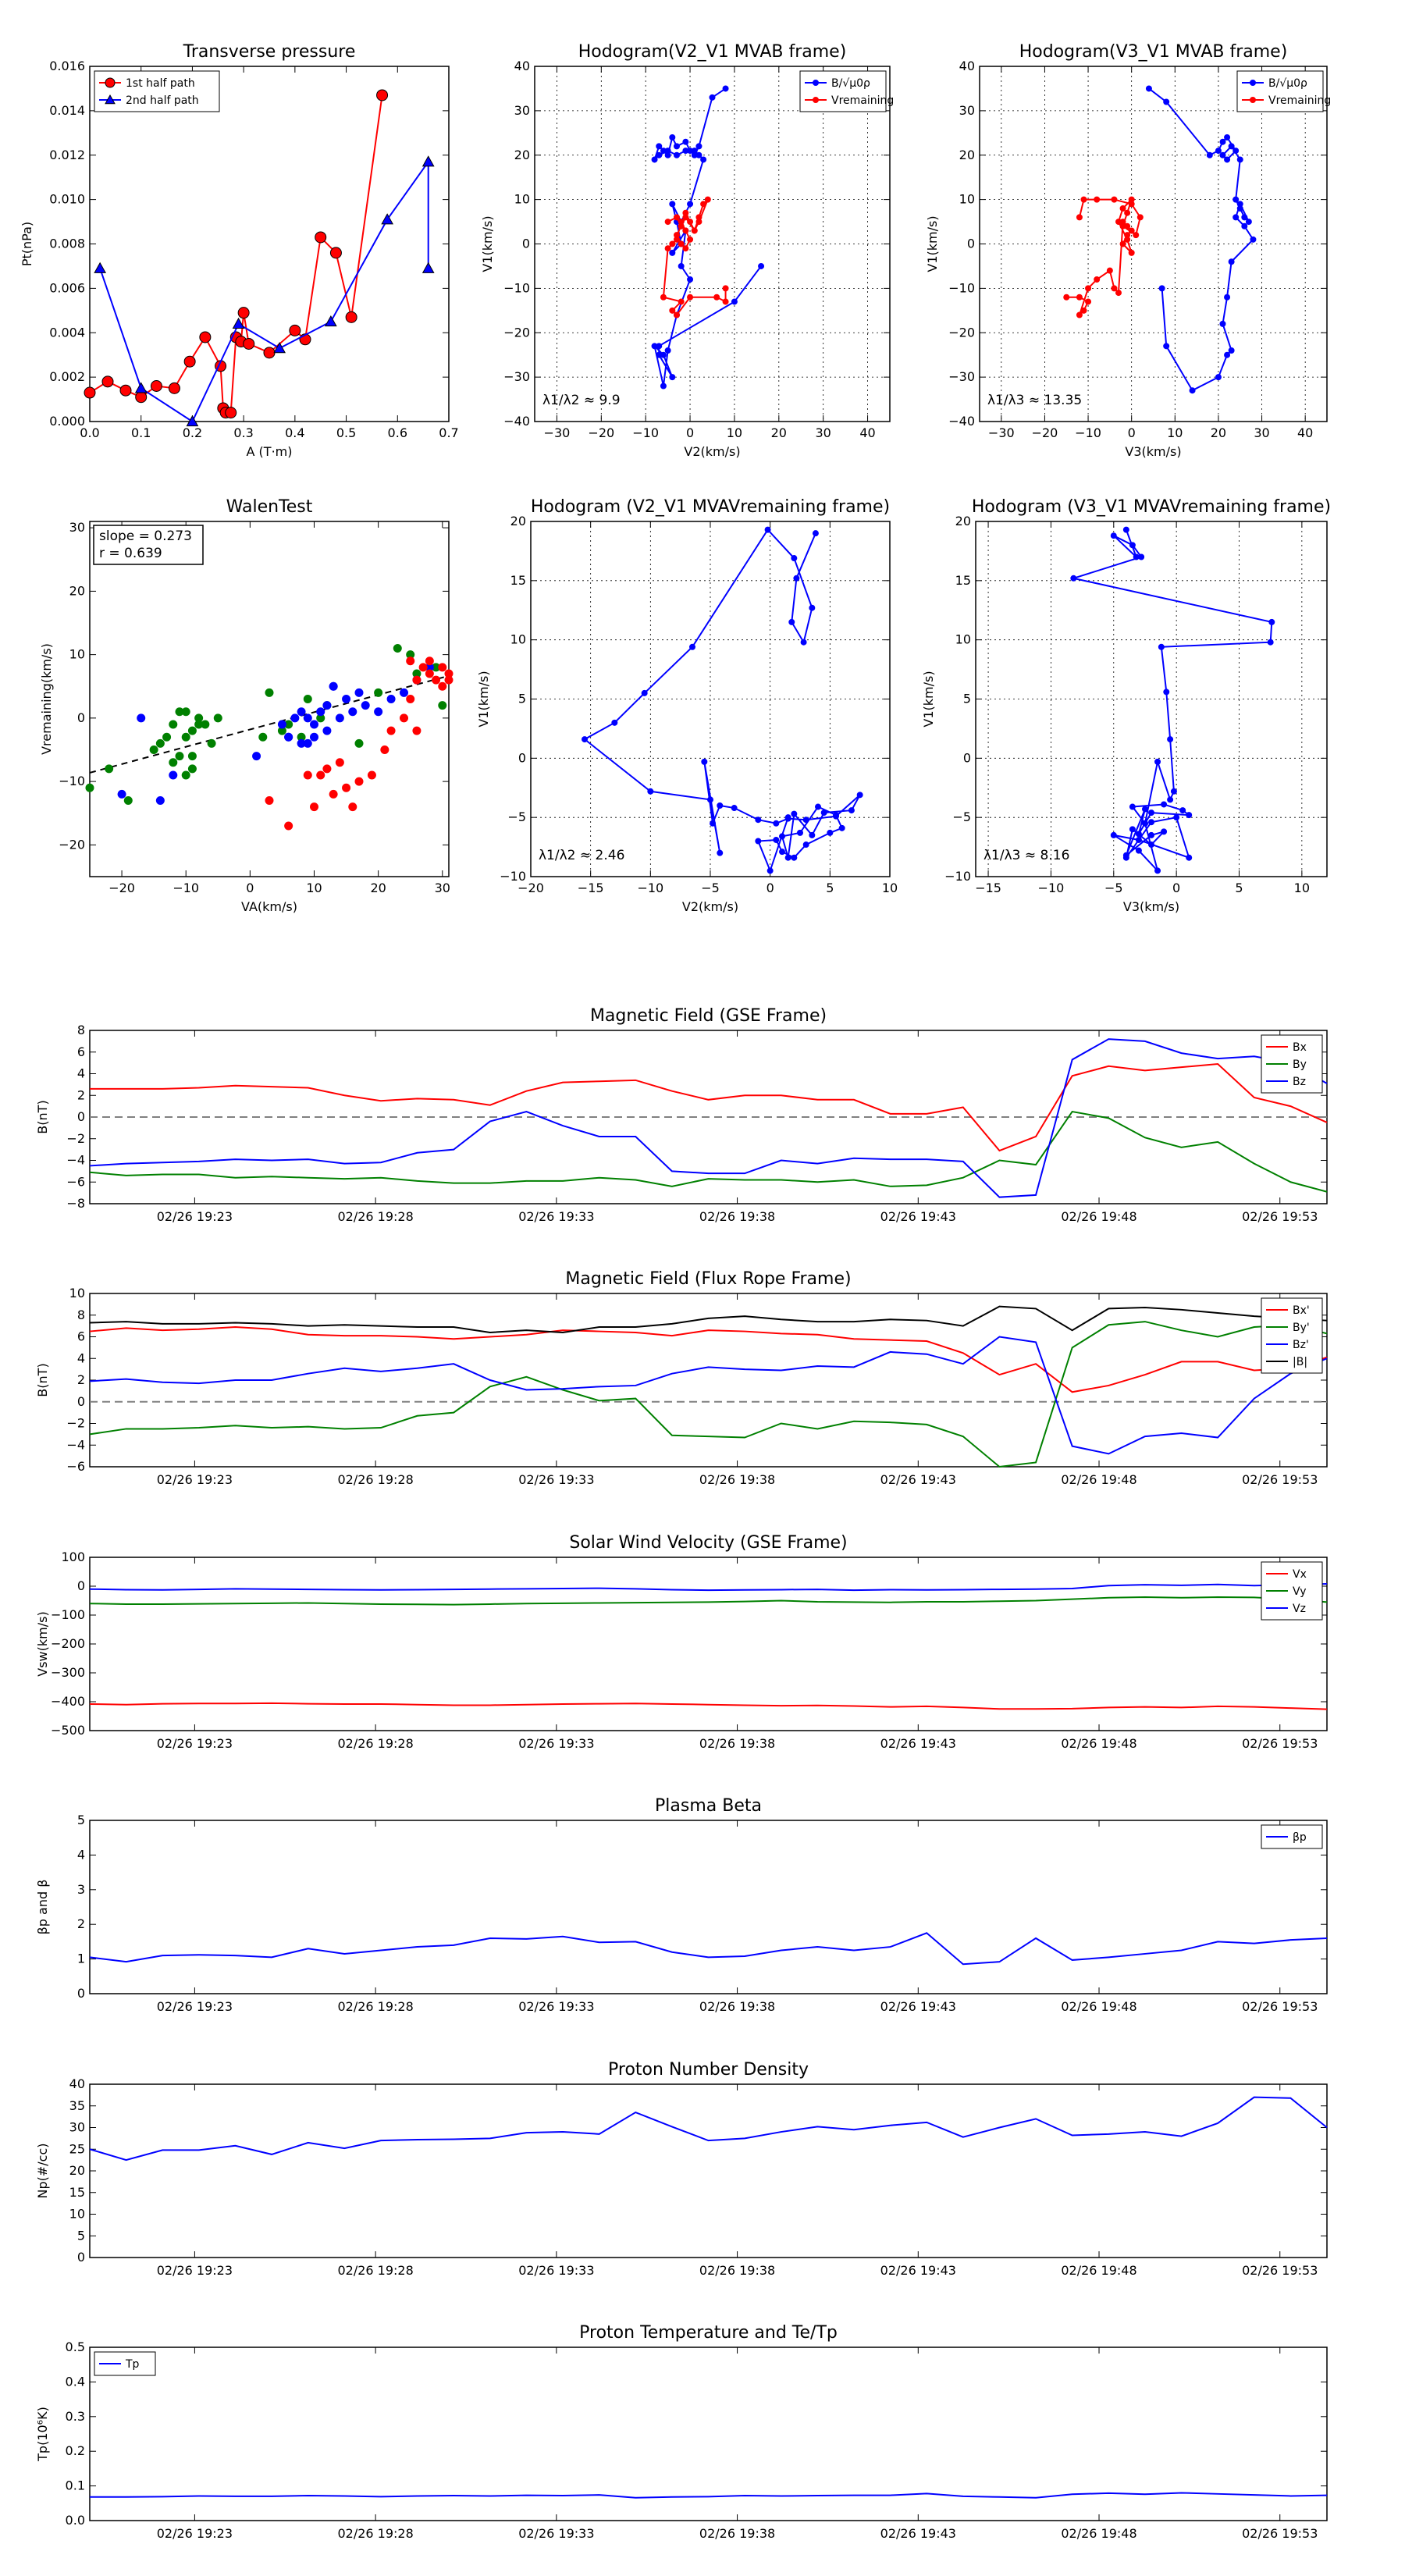 The width and height of the screenshot is (1405, 2576). What do you see at coordinates (1300, 1065) in the screenshot?
I see `legend-label: By` at bounding box center [1300, 1065].